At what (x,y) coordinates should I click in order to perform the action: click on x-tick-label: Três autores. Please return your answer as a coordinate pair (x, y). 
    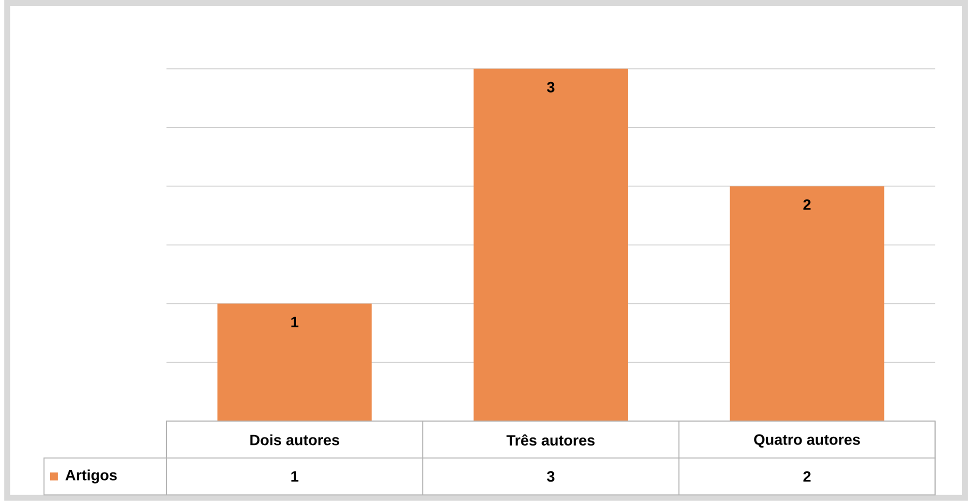
    Looking at the image, I should click on (550, 440).